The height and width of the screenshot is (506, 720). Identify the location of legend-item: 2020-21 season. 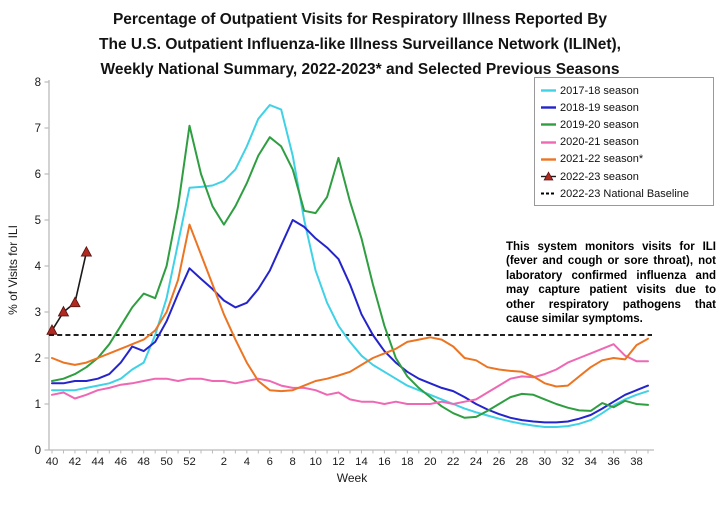
(625, 142).